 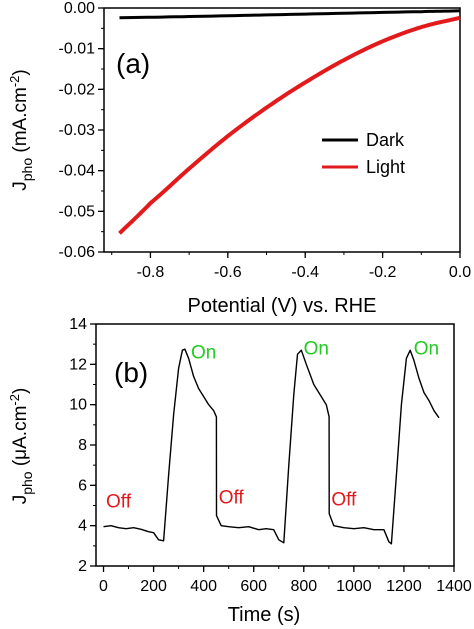 What do you see at coordinates (404, 586) in the screenshot?
I see `x-tick-label: 1200` at bounding box center [404, 586].